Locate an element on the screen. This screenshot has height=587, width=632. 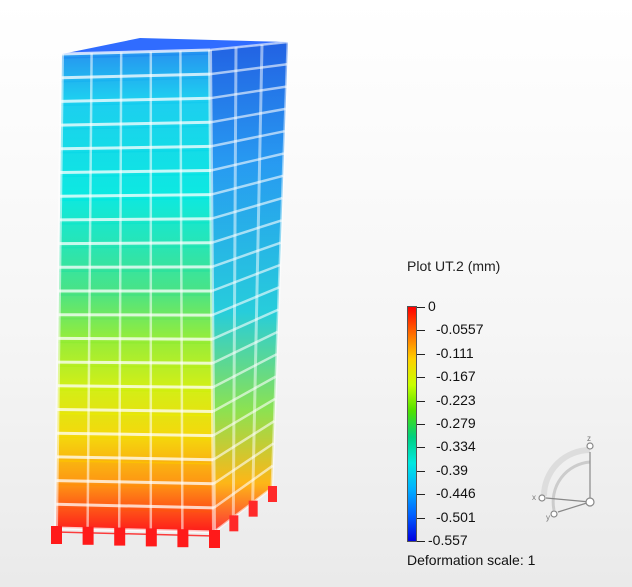
legend-tick-label: -0.39 is located at coordinates (452, 470).